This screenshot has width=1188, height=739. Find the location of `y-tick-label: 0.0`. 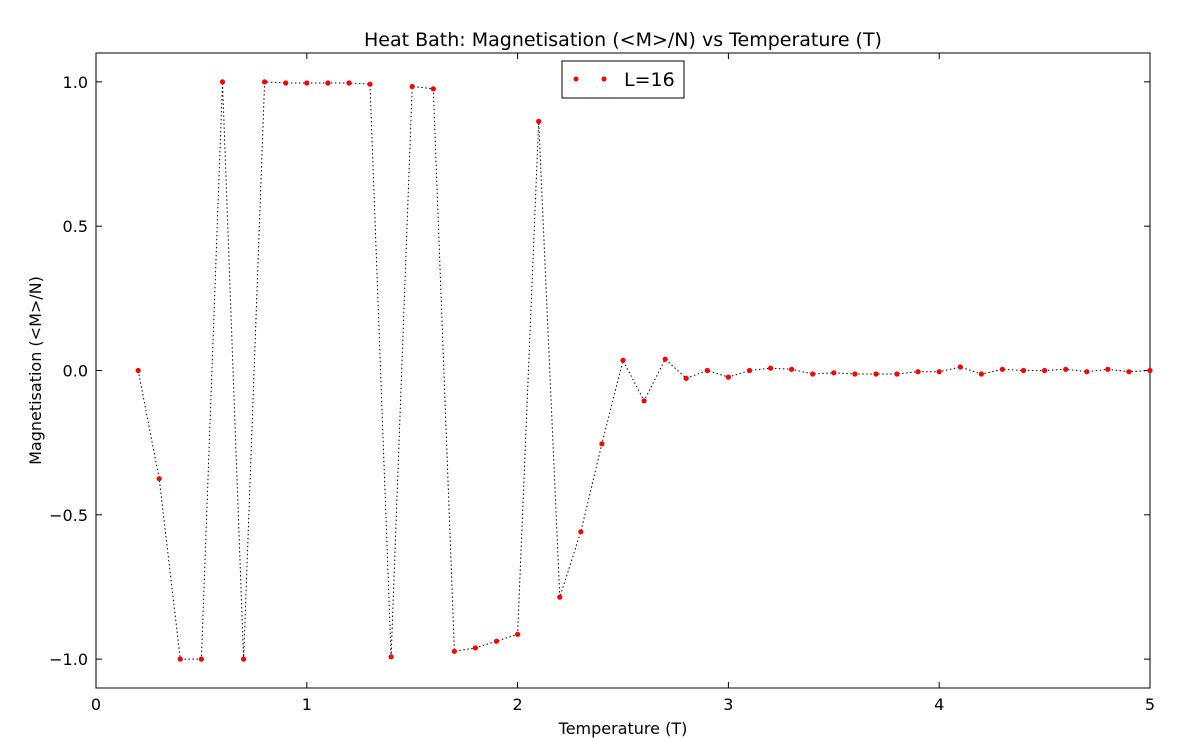

y-tick-label: 0.0 is located at coordinates (75, 371).